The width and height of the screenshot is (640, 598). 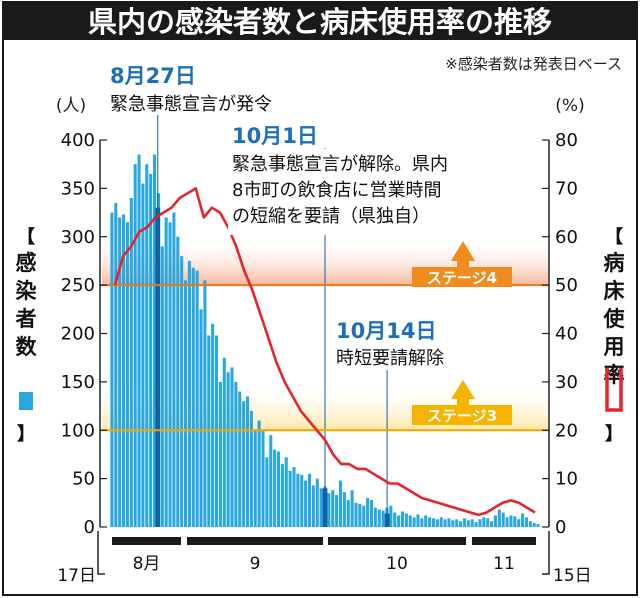 What do you see at coordinates (566, 430) in the screenshot?
I see `right-tick-label: 20` at bounding box center [566, 430].